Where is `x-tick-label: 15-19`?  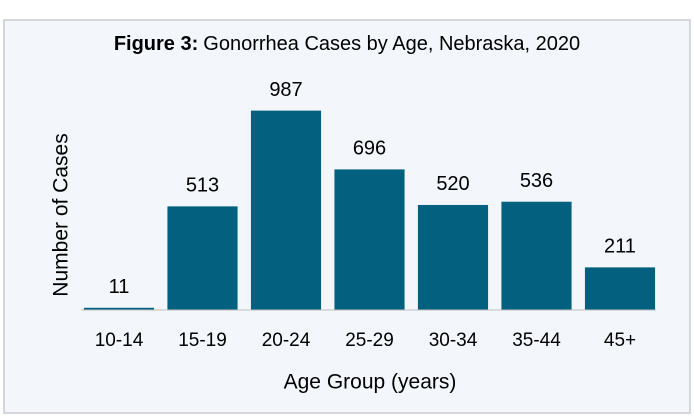
x-tick-label: 15-19 is located at coordinates (202, 340).